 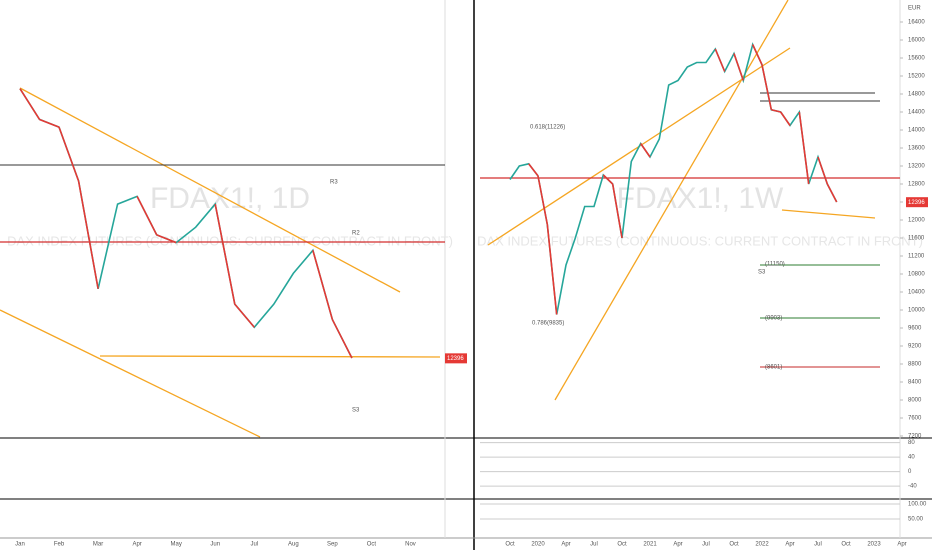 What do you see at coordinates (916, 113) in the screenshot?
I see `y-tick-label: 14400` at bounding box center [916, 113].